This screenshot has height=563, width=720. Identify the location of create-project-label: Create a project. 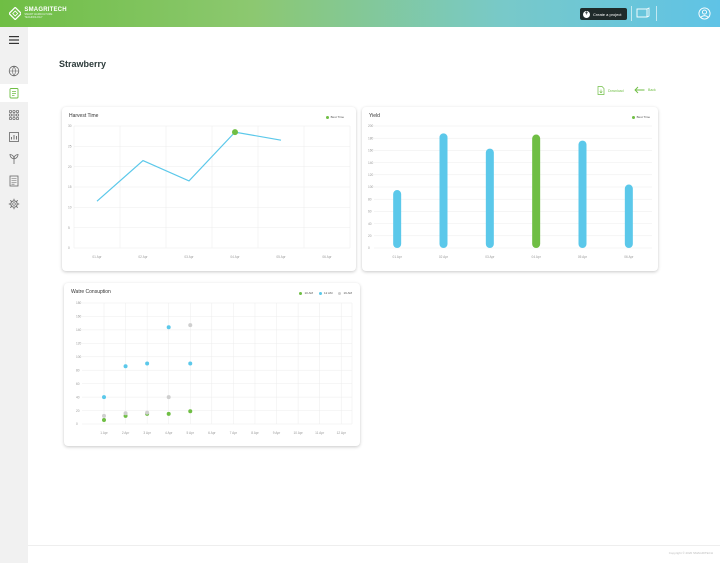
(607, 14).